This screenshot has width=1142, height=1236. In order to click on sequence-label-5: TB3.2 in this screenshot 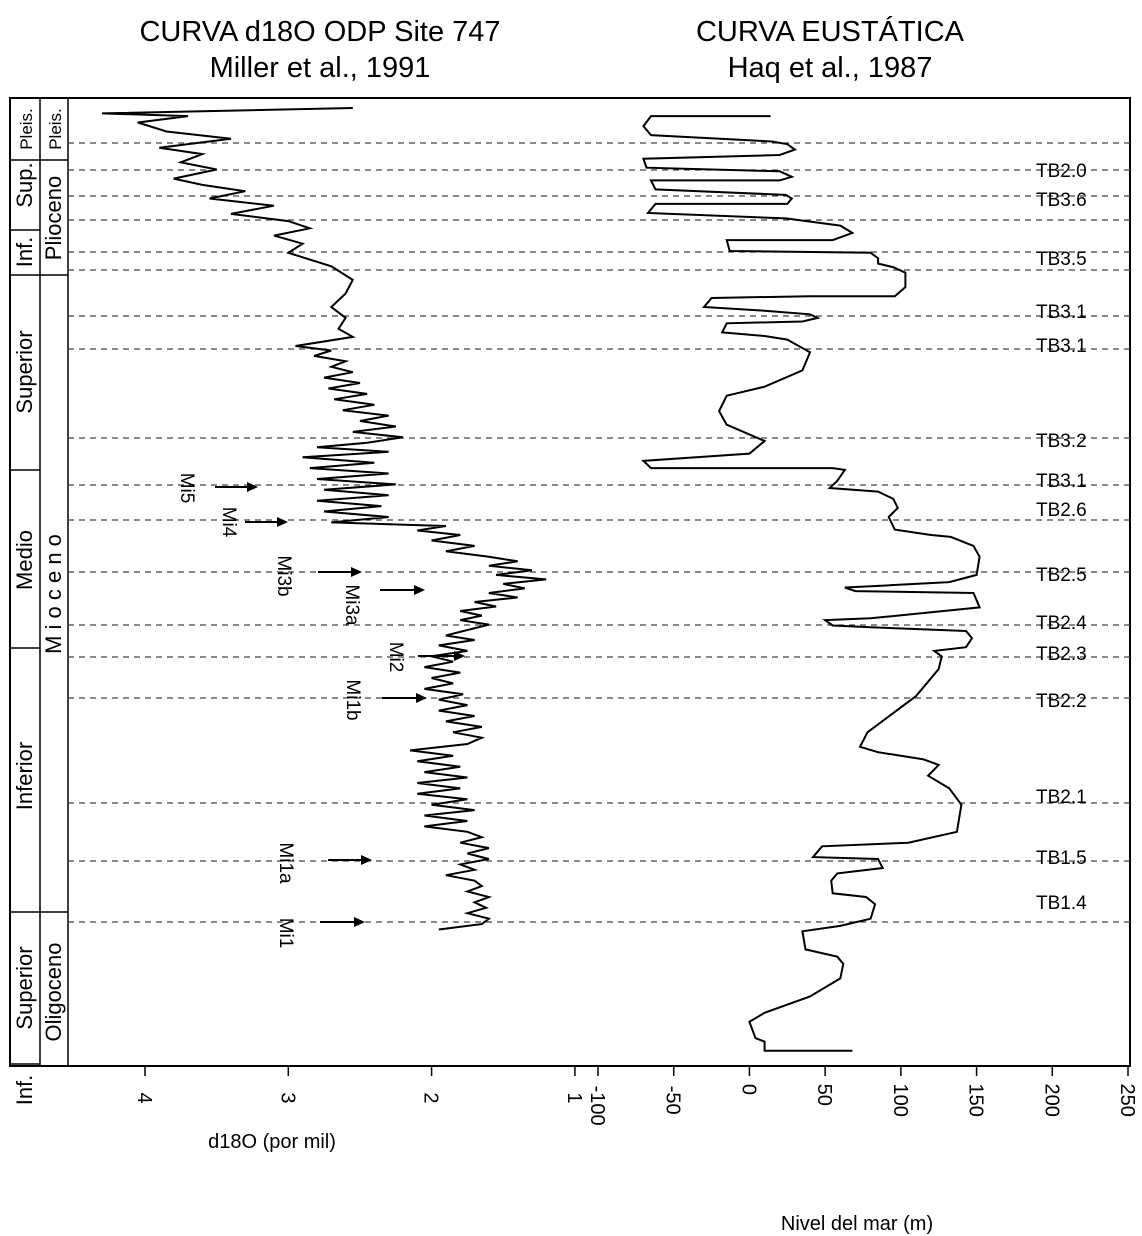, I will do `click(1061, 441)`.